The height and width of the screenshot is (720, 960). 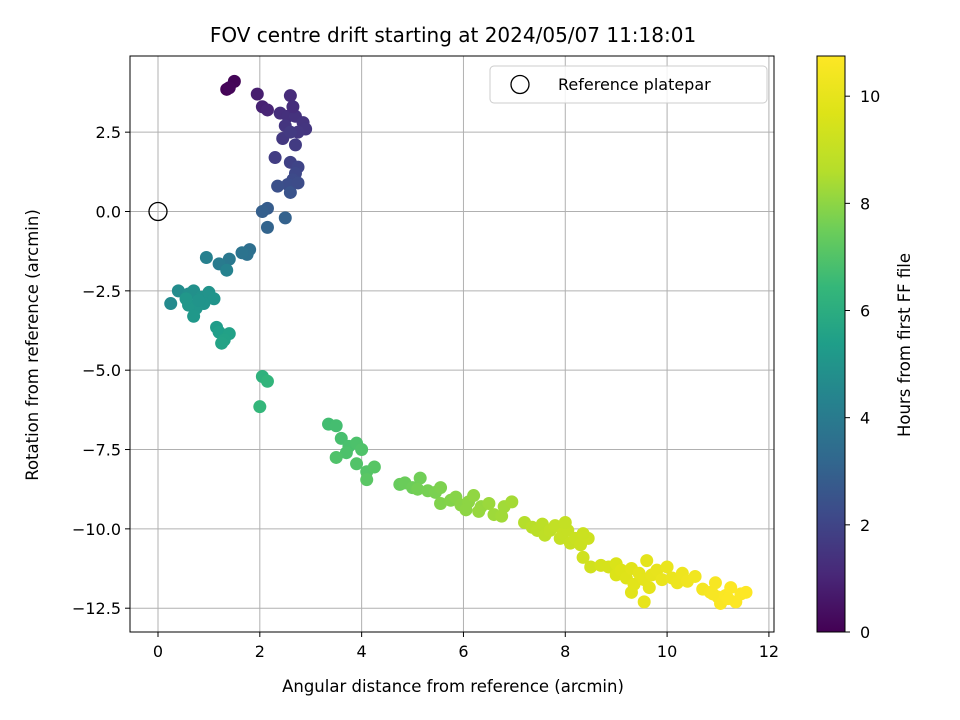 What do you see at coordinates (865, 311) in the screenshot?
I see `colorbar-tick-label: 6` at bounding box center [865, 311].